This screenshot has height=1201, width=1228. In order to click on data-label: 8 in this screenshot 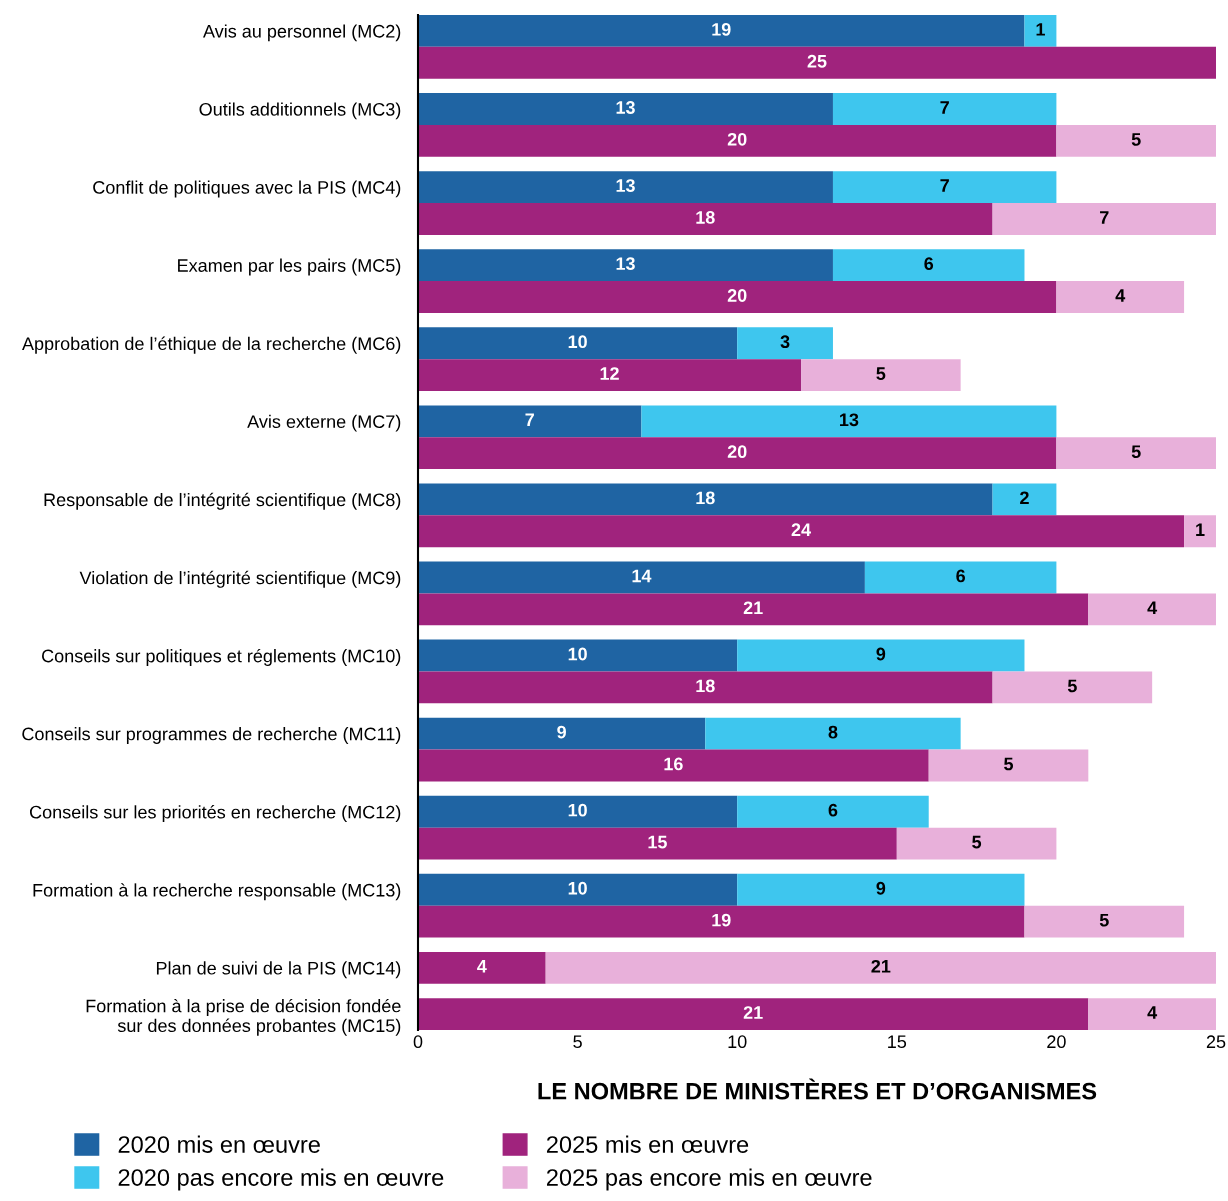, I will do `click(833, 732)`.